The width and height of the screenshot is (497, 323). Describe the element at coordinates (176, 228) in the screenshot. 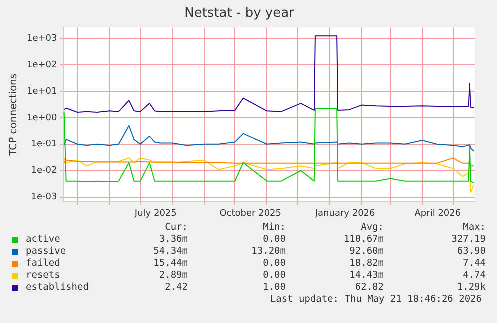

I see `text: Cur:` at that location.